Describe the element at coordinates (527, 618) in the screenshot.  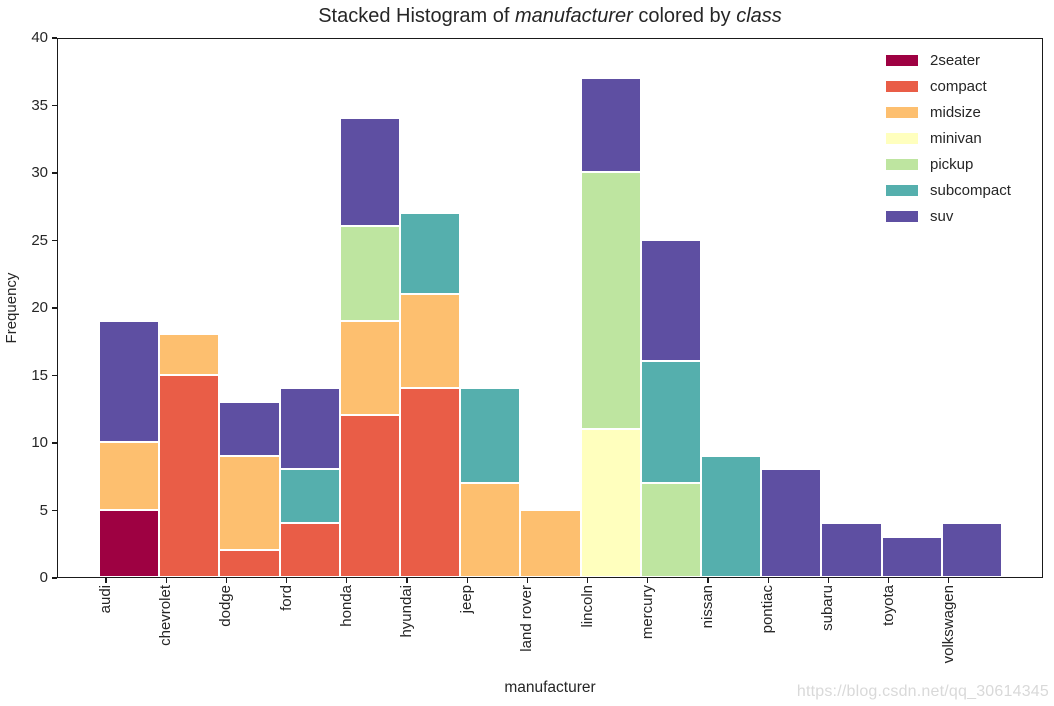
I see `x-tick-label-land-rover: land rover` at that location.